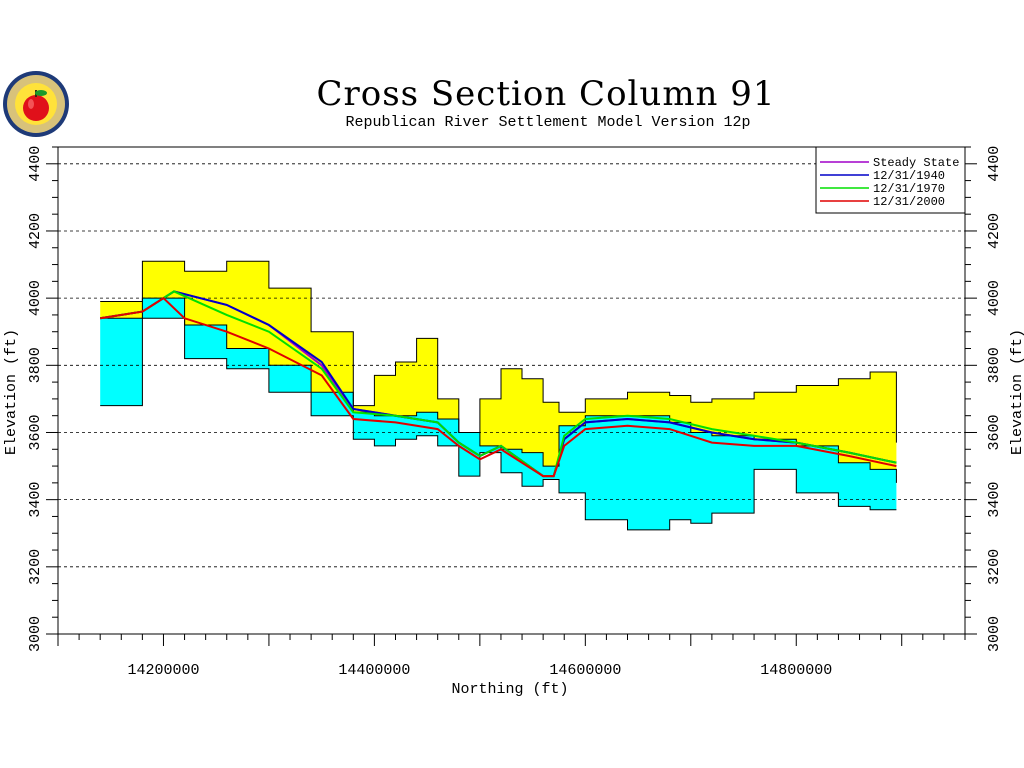 Image resolution: width=1024 pixels, height=768 pixels. Describe the element at coordinates (994, 567) in the screenshot. I see `y-tick-label-right: 3200` at that location.